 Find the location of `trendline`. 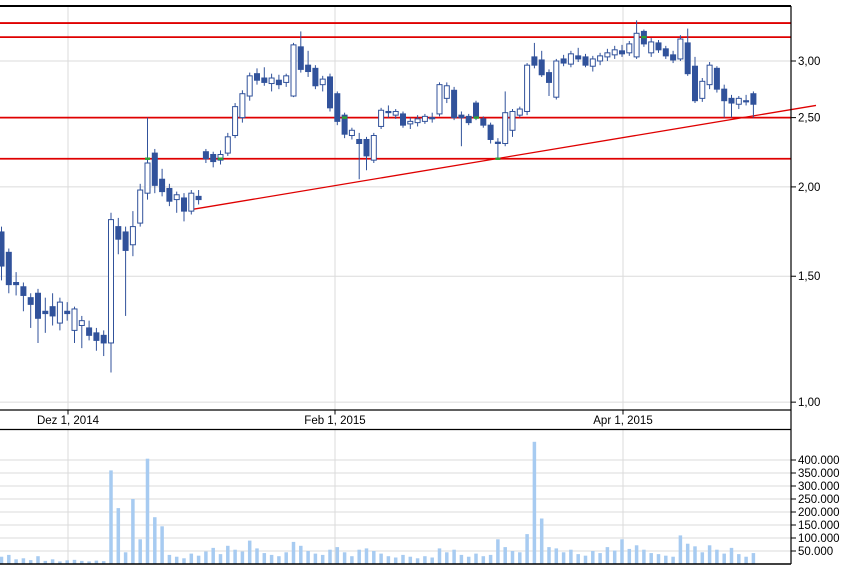

trendline is located at coordinates (504, 157).